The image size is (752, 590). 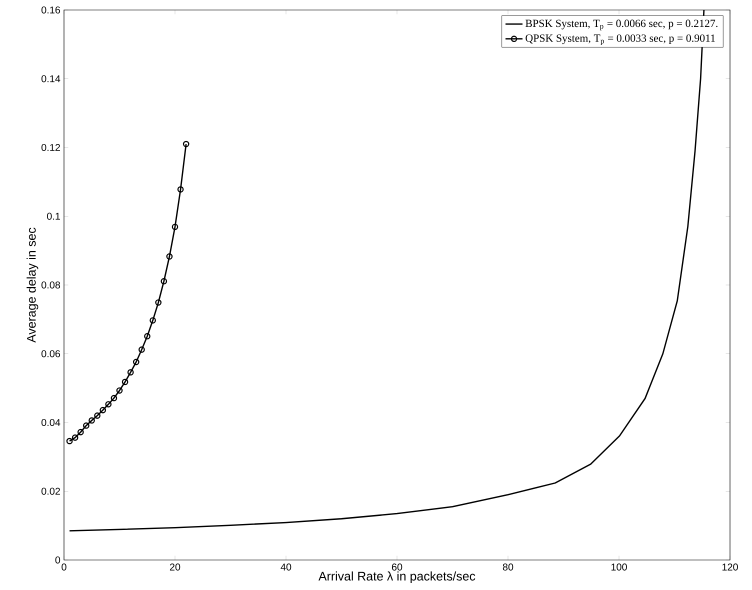 What do you see at coordinates (620, 40) in the screenshot?
I see `legend-label: QPSK System, T$_{p}$ = 0.0033 sec, p = 0.9011` at bounding box center [620, 40].